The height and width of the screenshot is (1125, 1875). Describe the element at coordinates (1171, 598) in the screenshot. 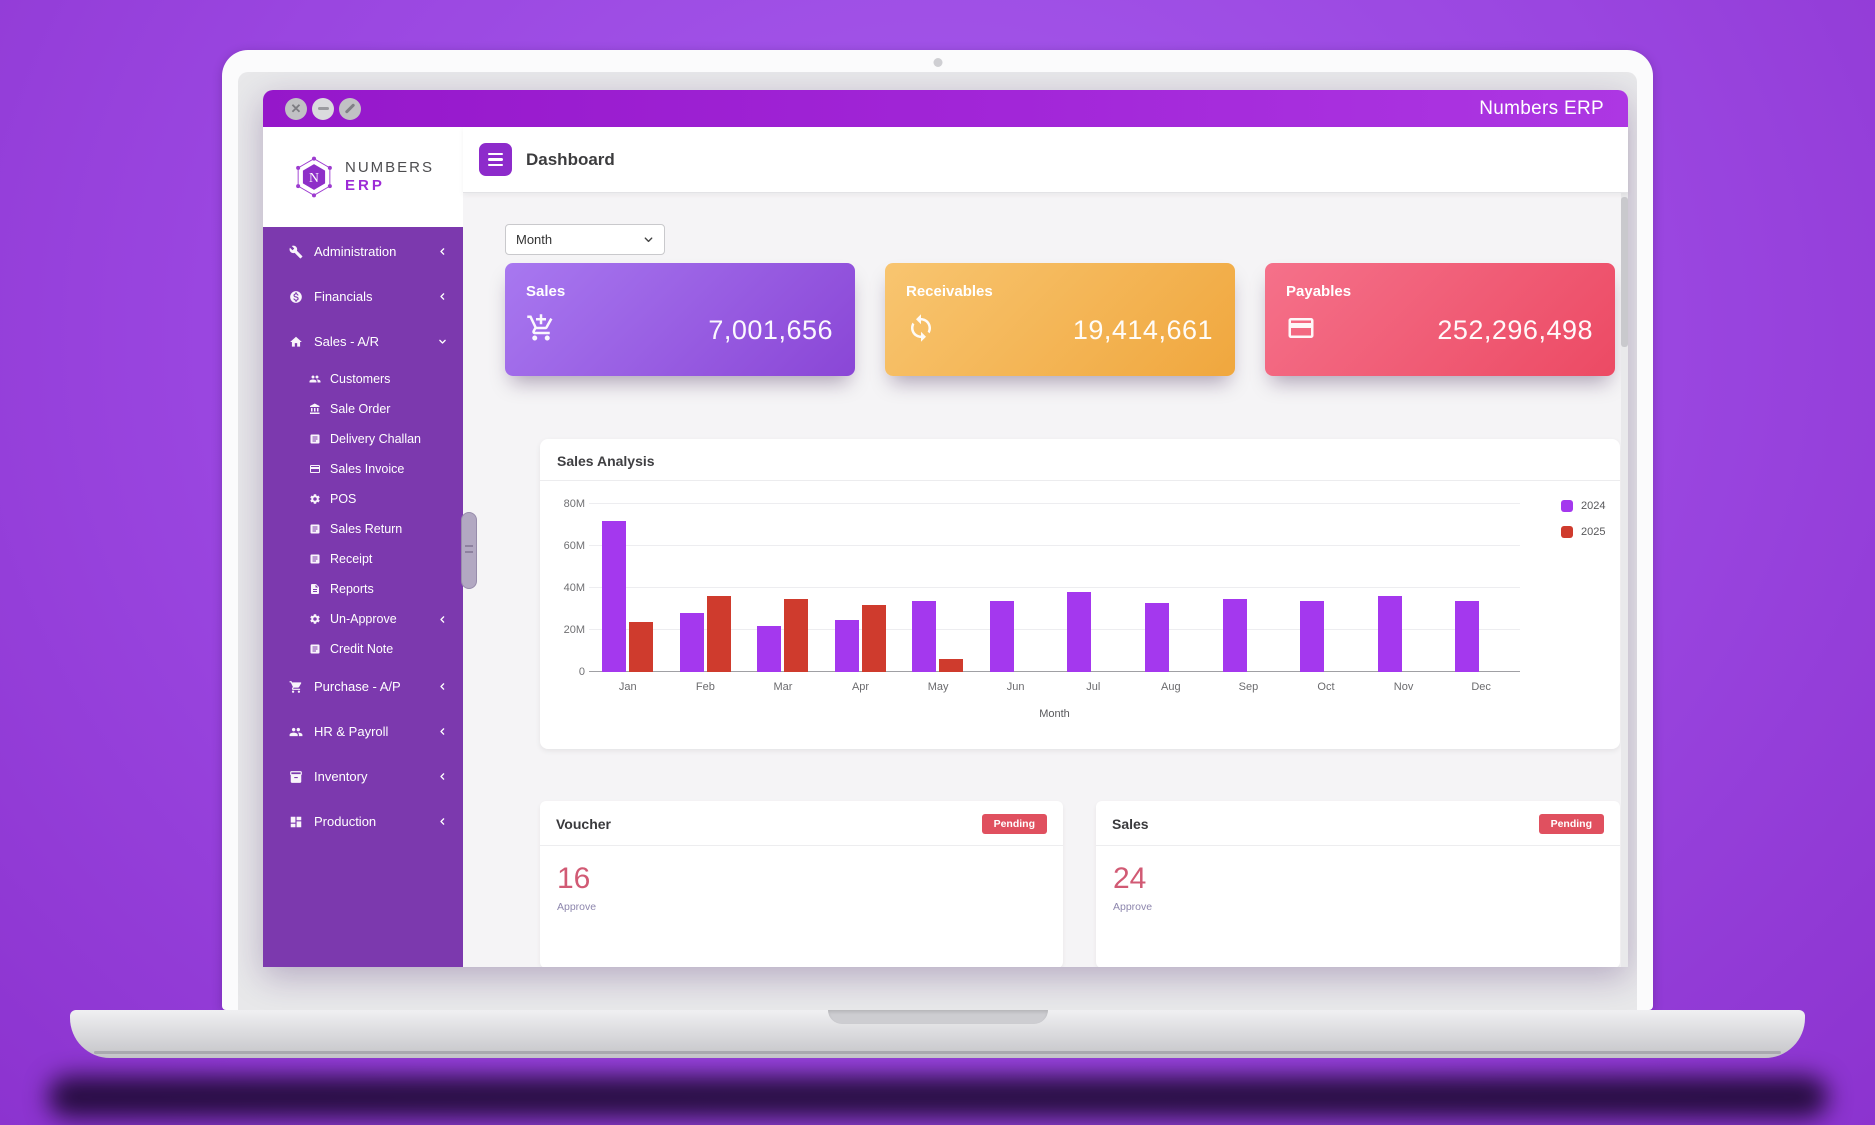

I see `bar-group-aug: Aug` at that location.